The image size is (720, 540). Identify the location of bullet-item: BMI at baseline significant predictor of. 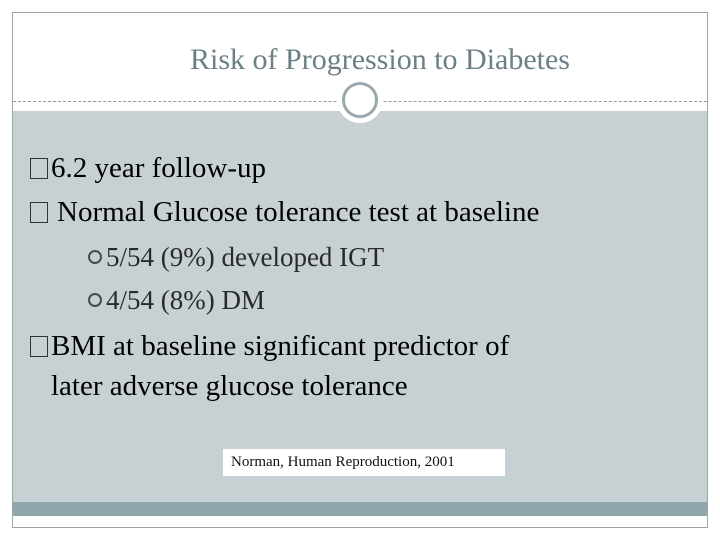
(269, 346).